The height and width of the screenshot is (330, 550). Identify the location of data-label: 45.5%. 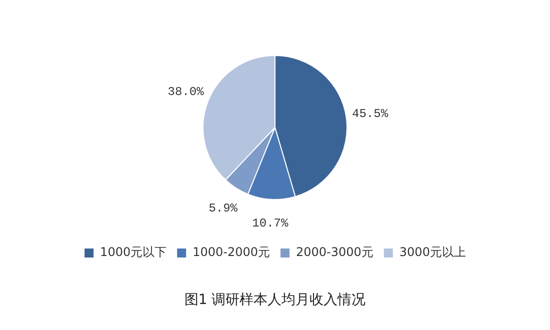
(370, 114).